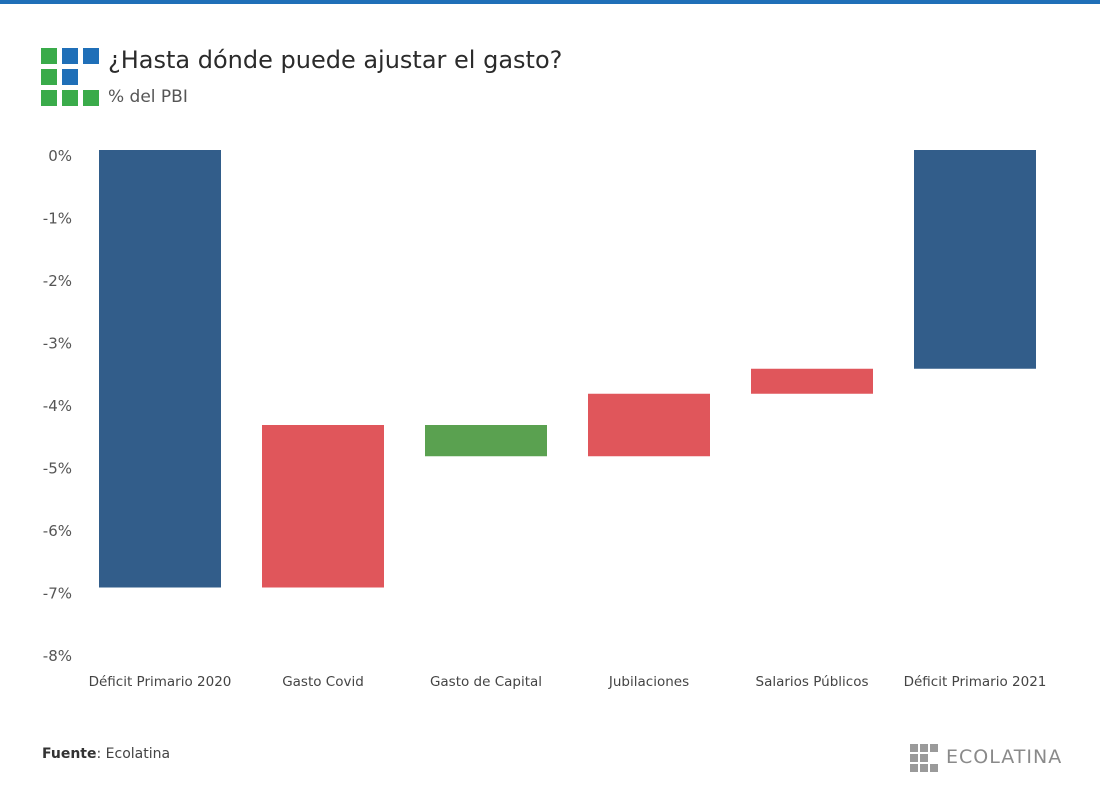 The width and height of the screenshot is (1100, 800). What do you see at coordinates (69, 754) in the screenshot?
I see `source-label: Fuente` at bounding box center [69, 754].